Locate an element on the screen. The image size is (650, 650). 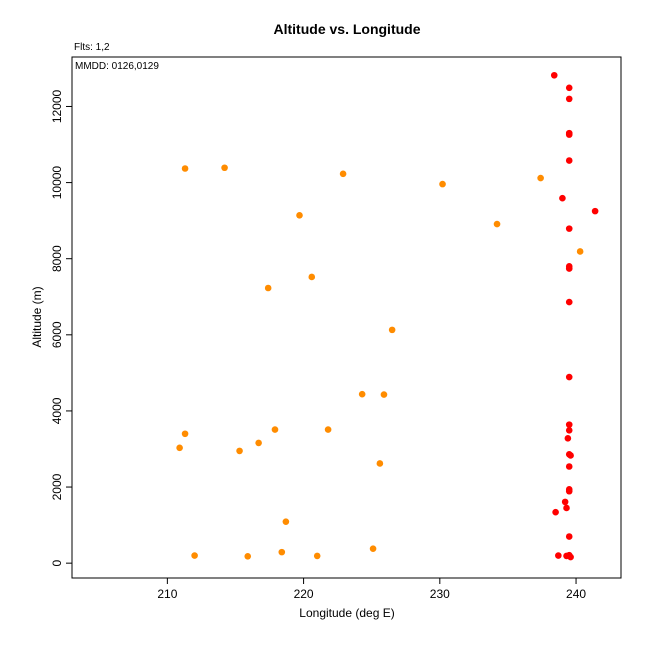
y-tick-label: 8000 is located at coordinates (57, 258).